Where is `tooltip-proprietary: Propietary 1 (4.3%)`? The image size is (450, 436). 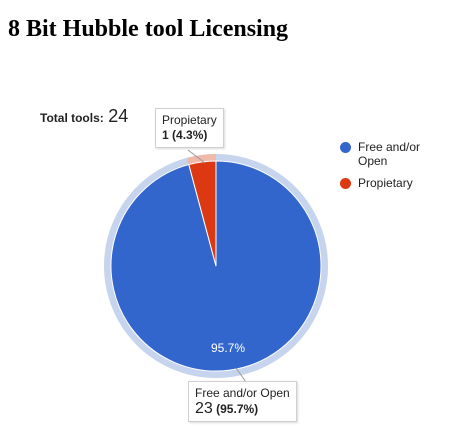
tooltip-proprietary: Propietary 1 (4.3%) is located at coordinates (189, 128).